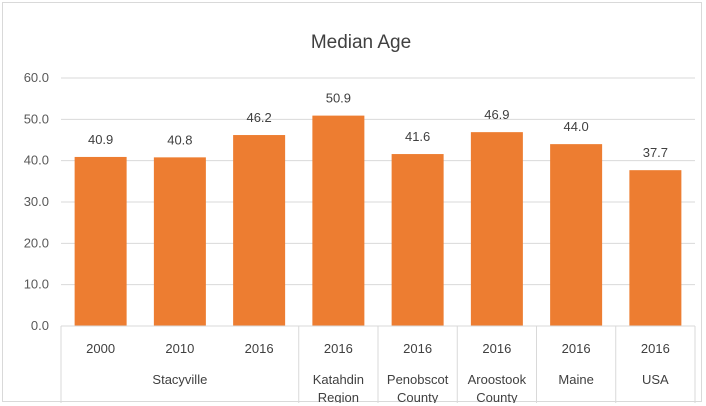 The height and width of the screenshot is (406, 706). I want to click on x-tick-label: 2010, so click(179, 348).